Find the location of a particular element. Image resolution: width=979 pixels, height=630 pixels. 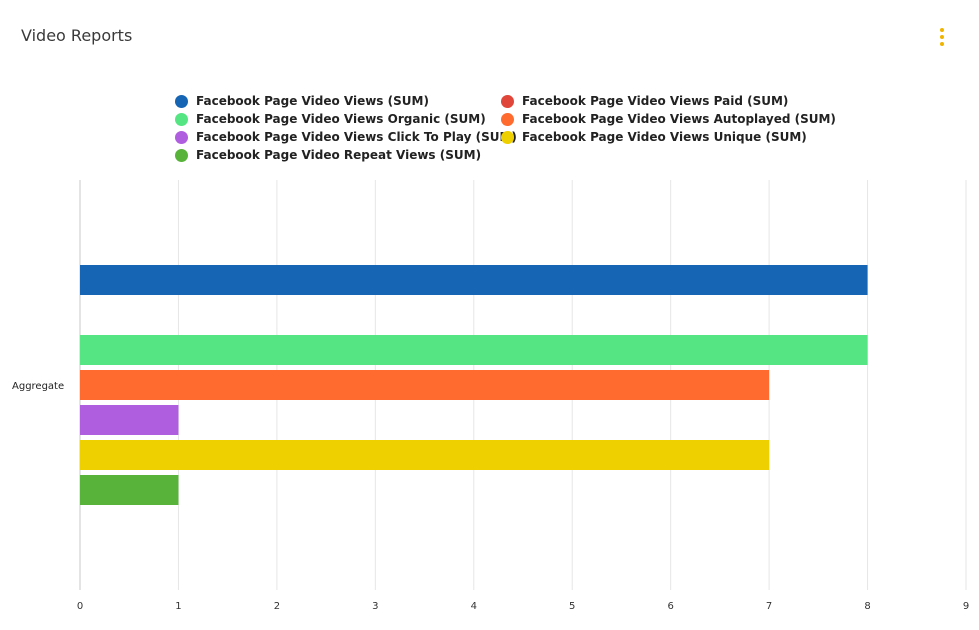

x-tick-label: 6 is located at coordinates (670, 606).